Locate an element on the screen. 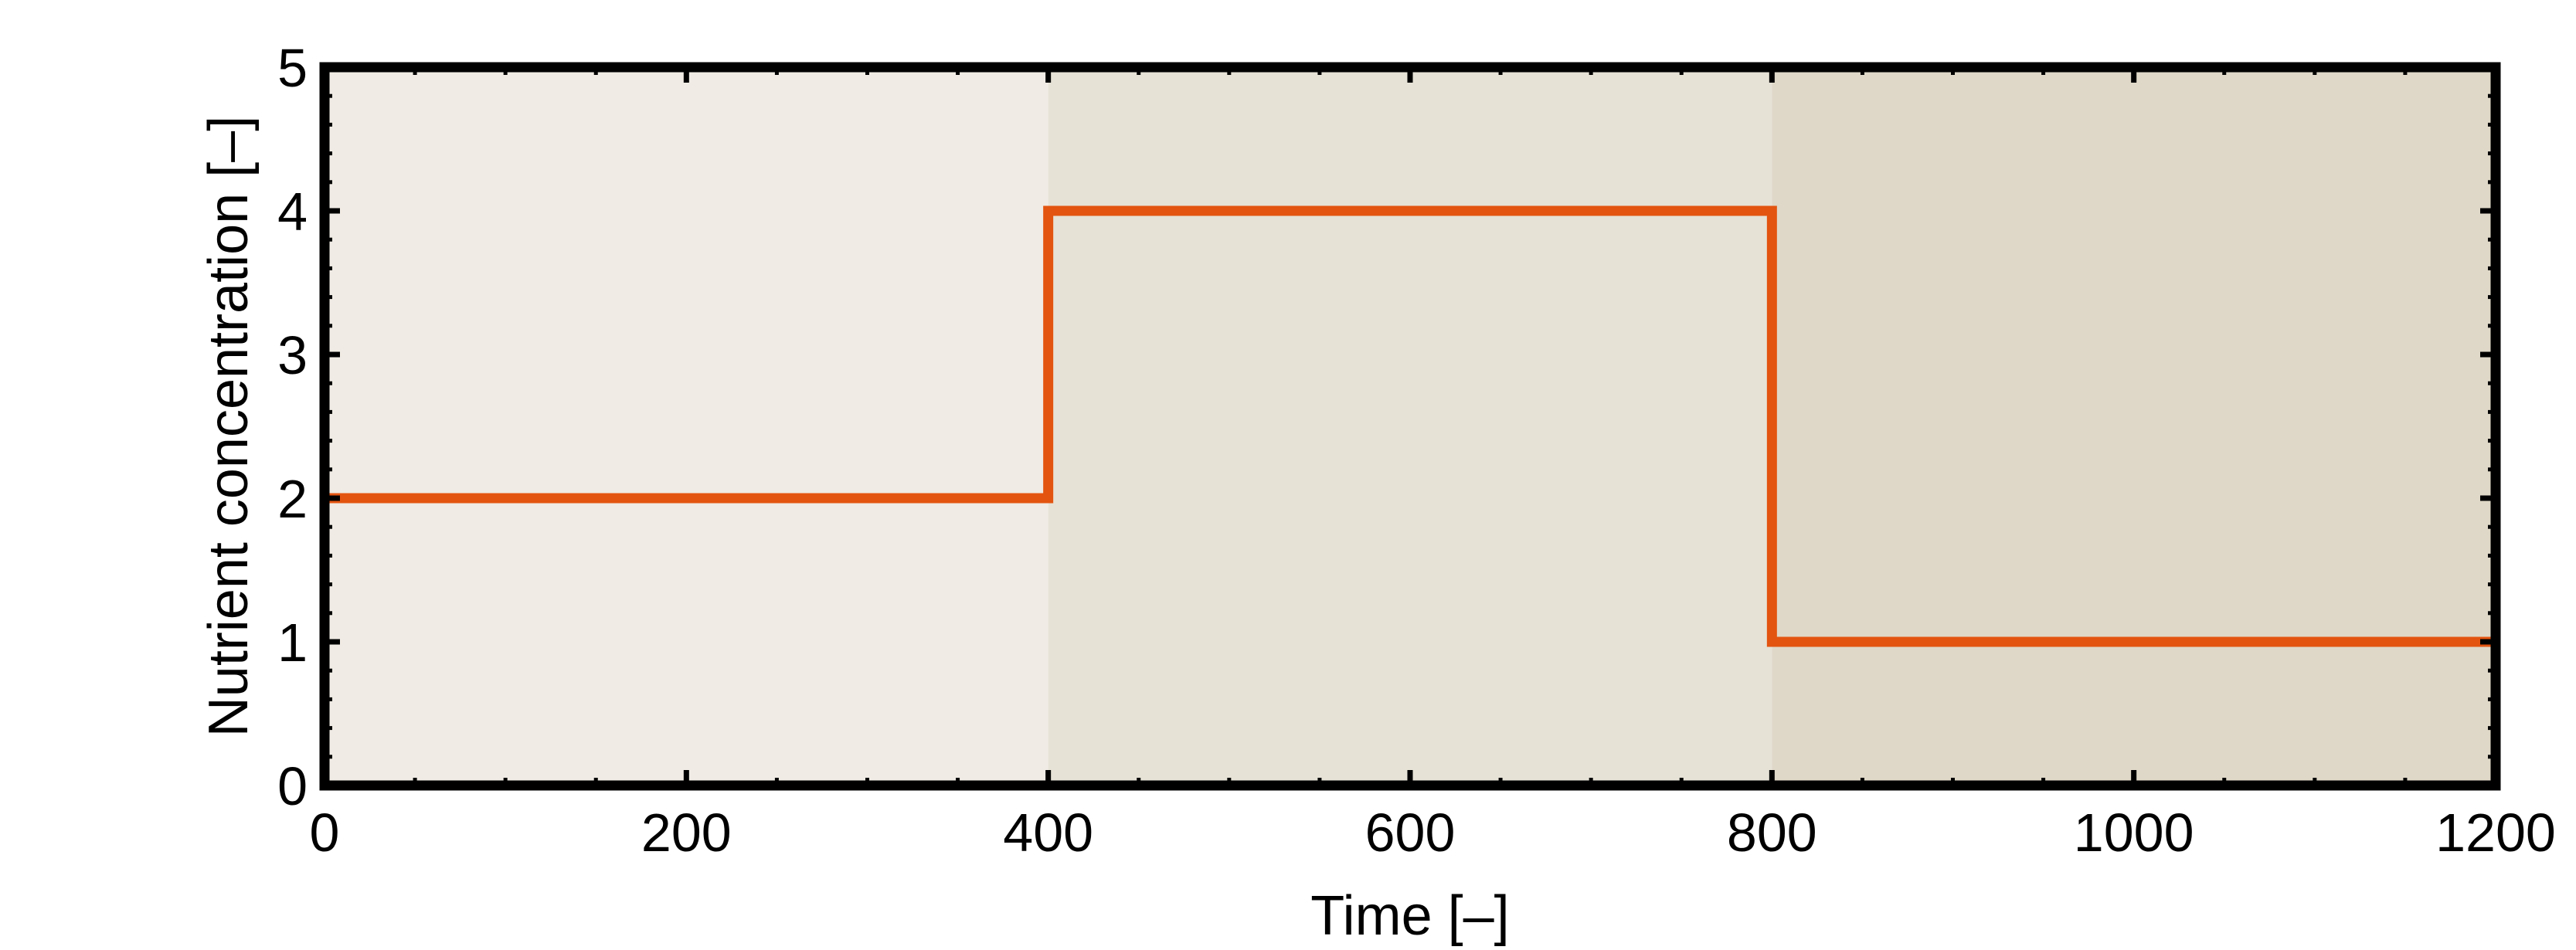 This screenshot has width=2576, height=950. y-tick-label: 0 is located at coordinates (292, 786).